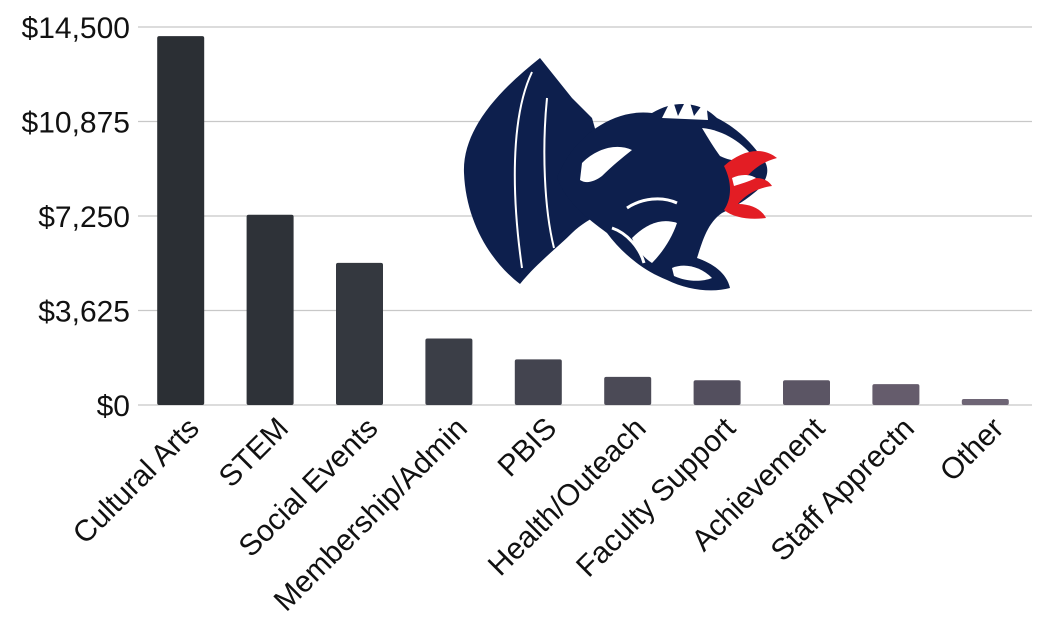 The image size is (1048, 639). I want to click on dragon-logo-icon, so click(620, 174).